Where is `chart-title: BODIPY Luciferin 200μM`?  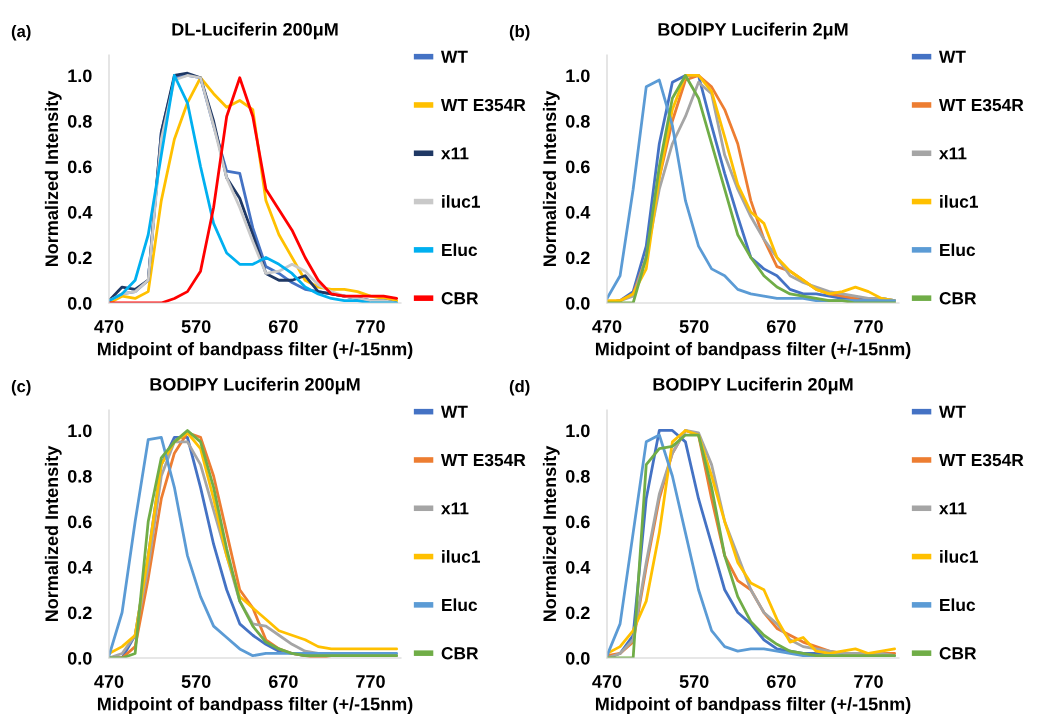
chart-title: BODIPY Luciferin 200μM is located at coordinates (255, 386).